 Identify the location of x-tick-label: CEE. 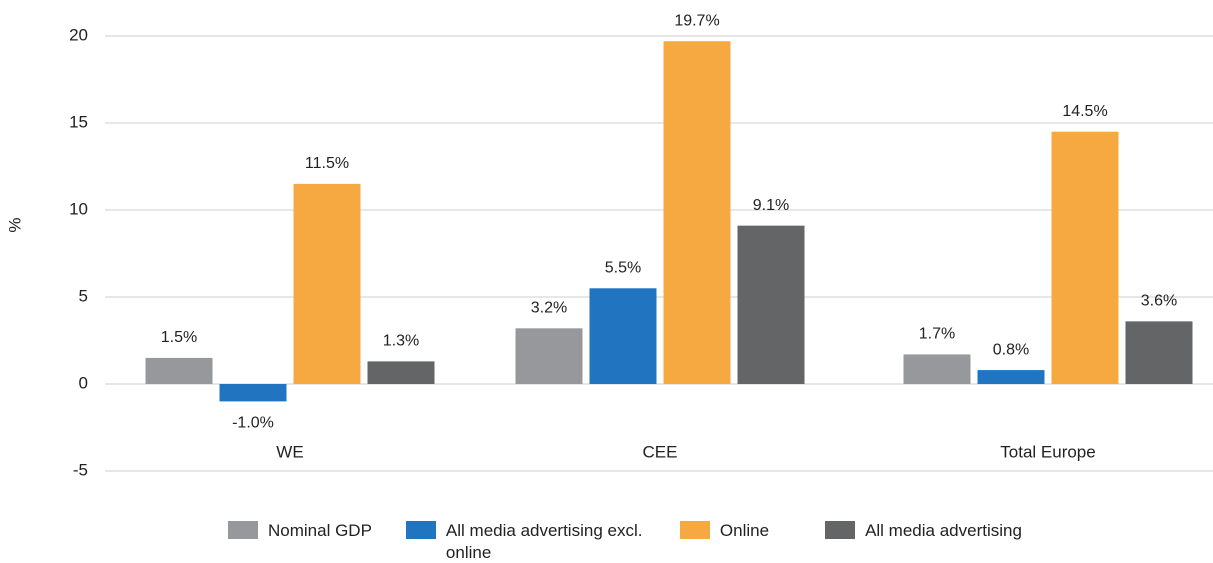
(660, 451).